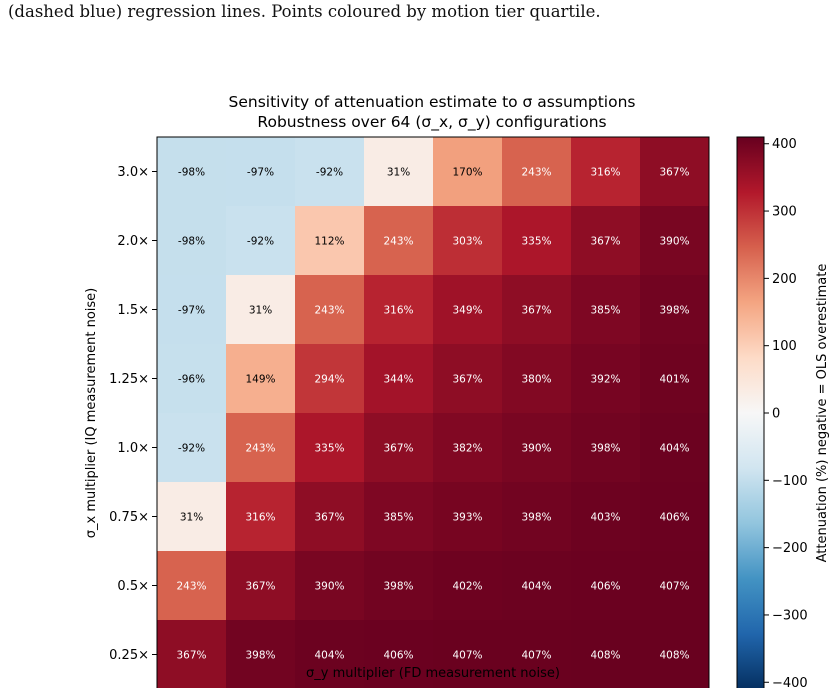 The height and width of the screenshot is (688, 839). I want to click on cell-value-label: 393%, so click(467, 518).